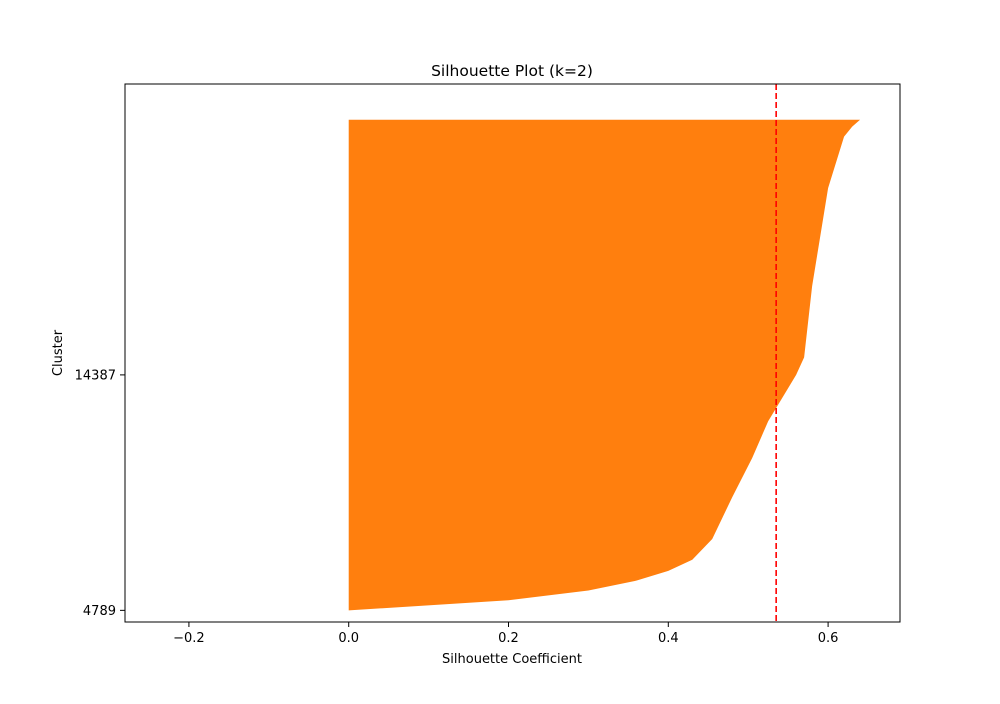 This screenshot has width=1000, height=704. I want to click on x-axis: −0.2 0.0 0.2 0.4 0.6, so click(505, 634).